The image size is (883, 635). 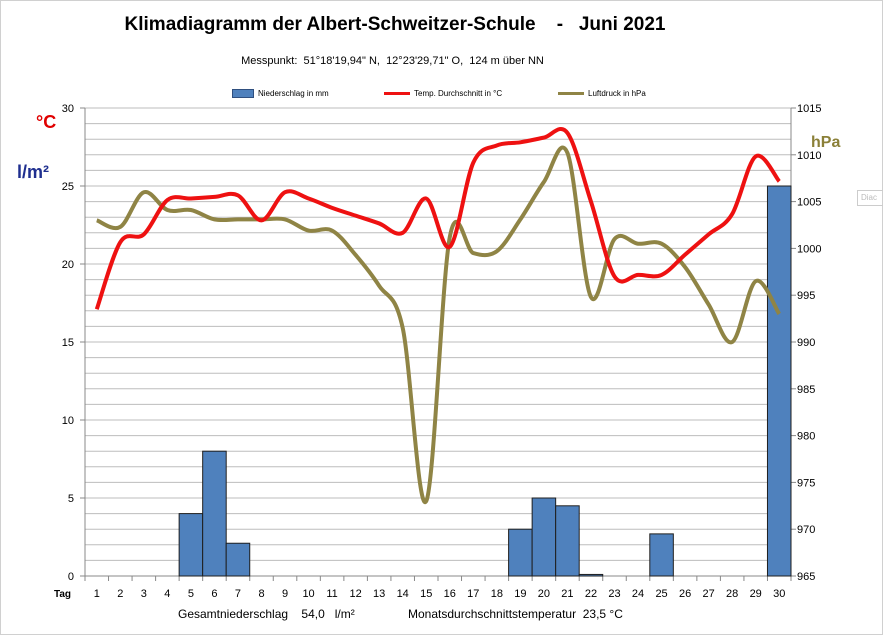 I want to click on y-right-tick-label: 1005, so click(x=809, y=203).